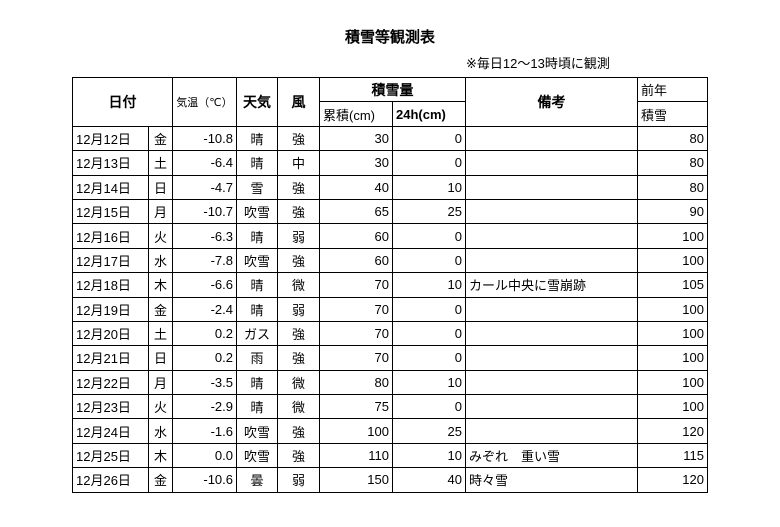 The height and width of the screenshot is (527, 780). I want to click on cell-weather: ガス, so click(257, 333).